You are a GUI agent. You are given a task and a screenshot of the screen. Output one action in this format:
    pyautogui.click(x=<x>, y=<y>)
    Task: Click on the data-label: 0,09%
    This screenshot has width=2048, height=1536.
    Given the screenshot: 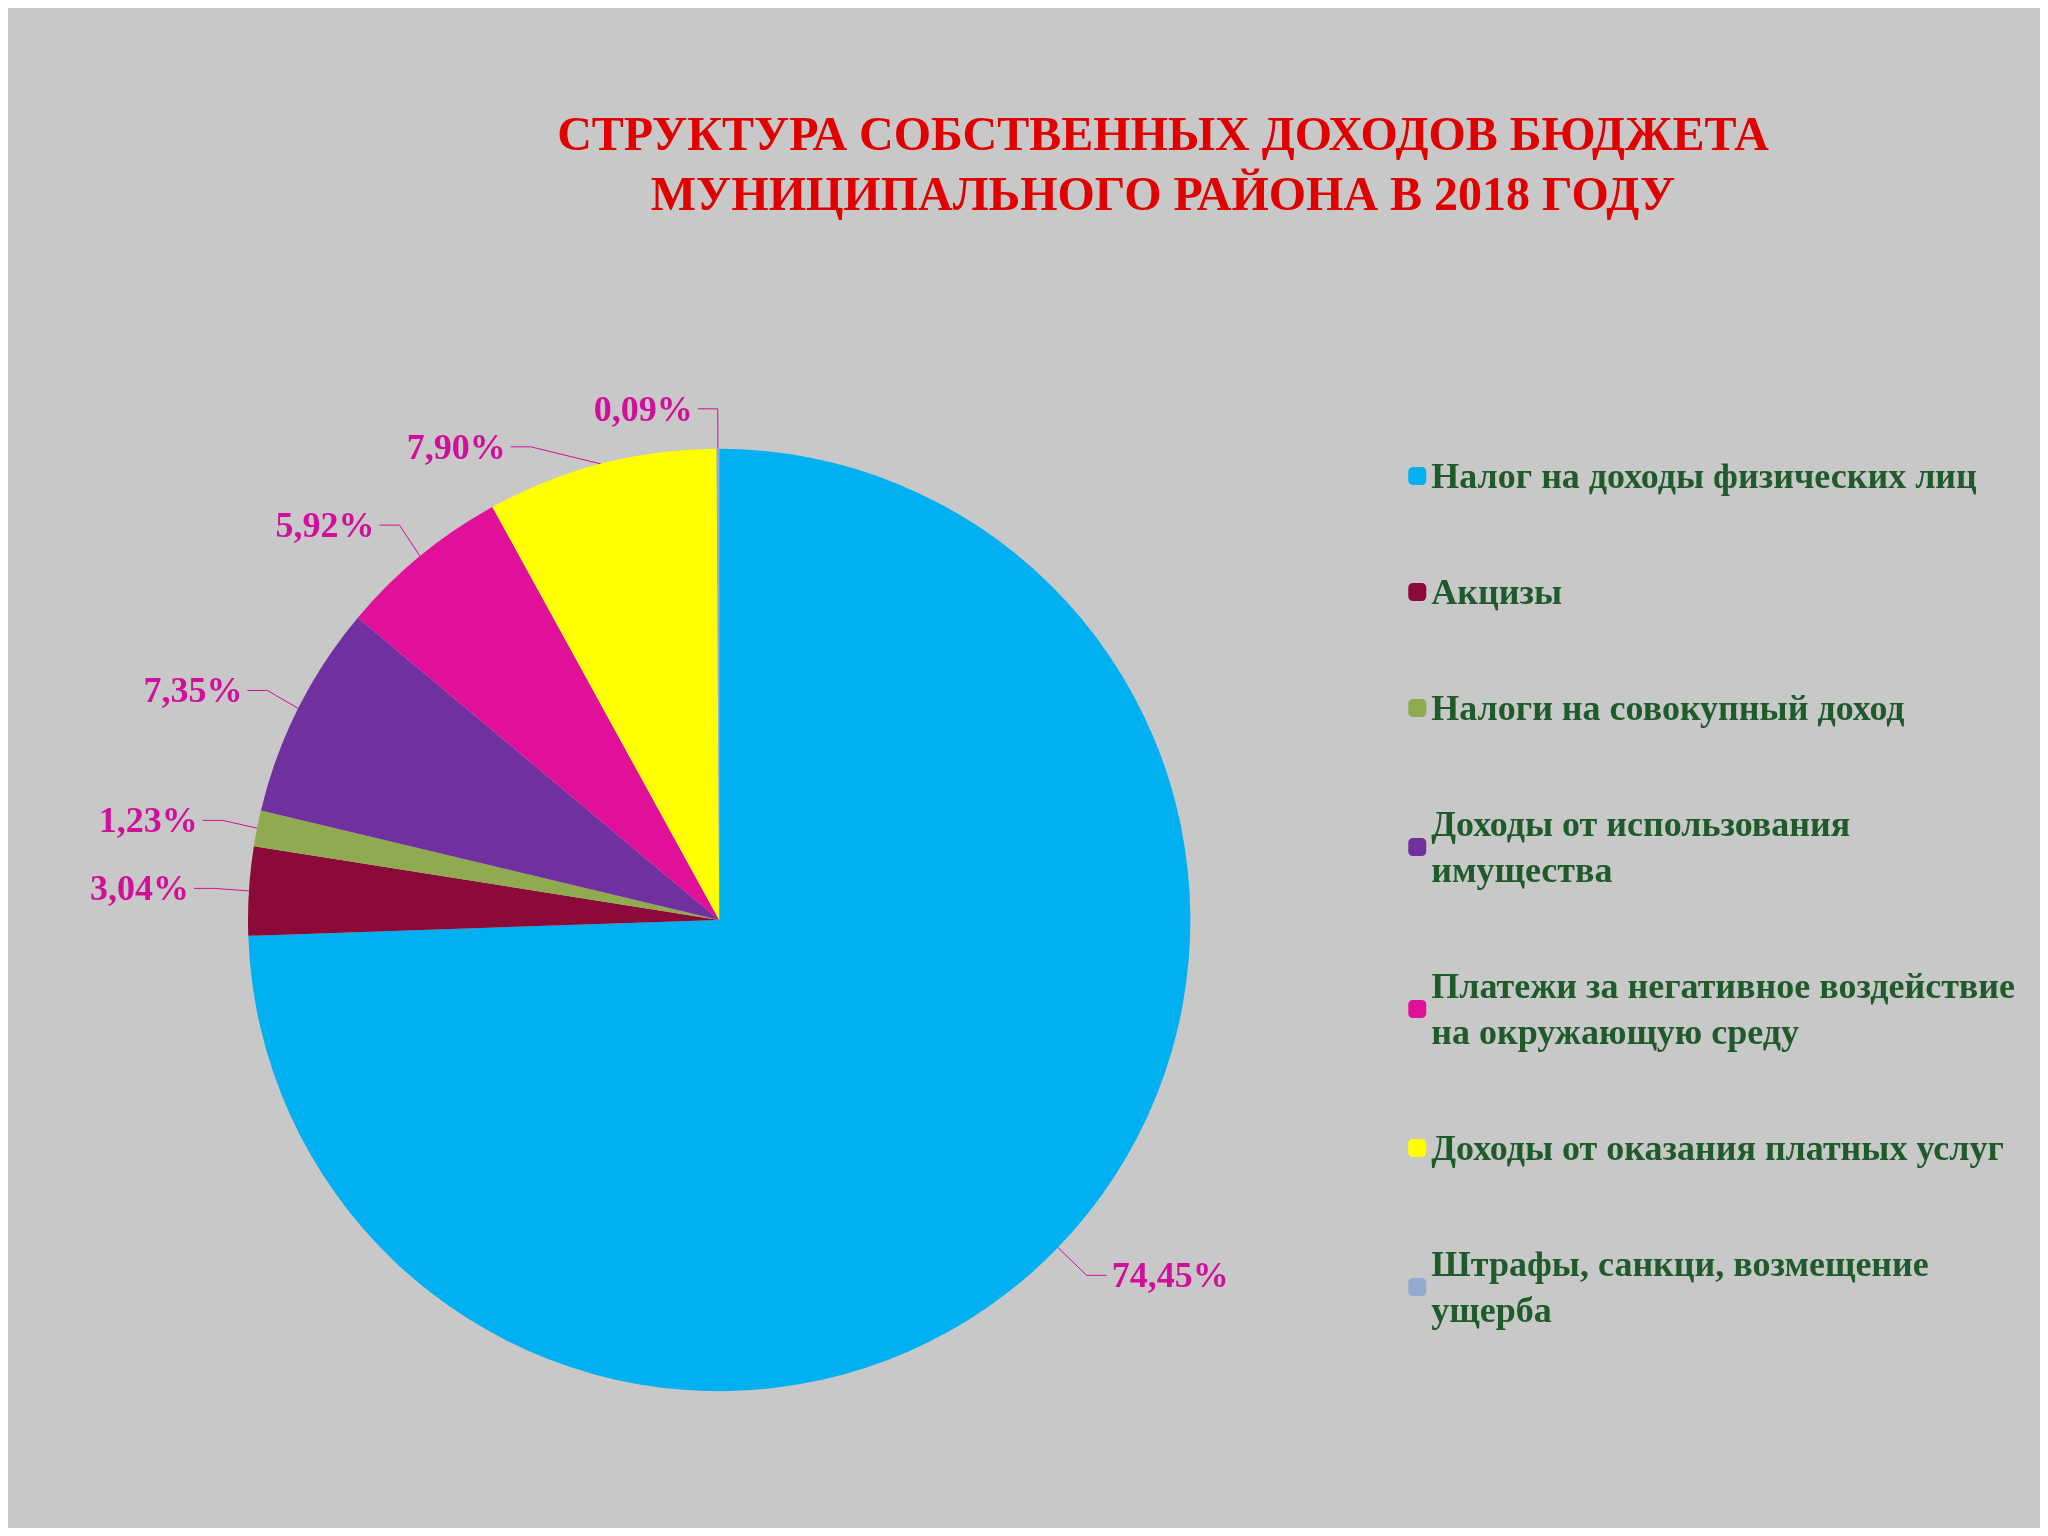 What is the action you would take?
    pyautogui.click(x=643, y=408)
    